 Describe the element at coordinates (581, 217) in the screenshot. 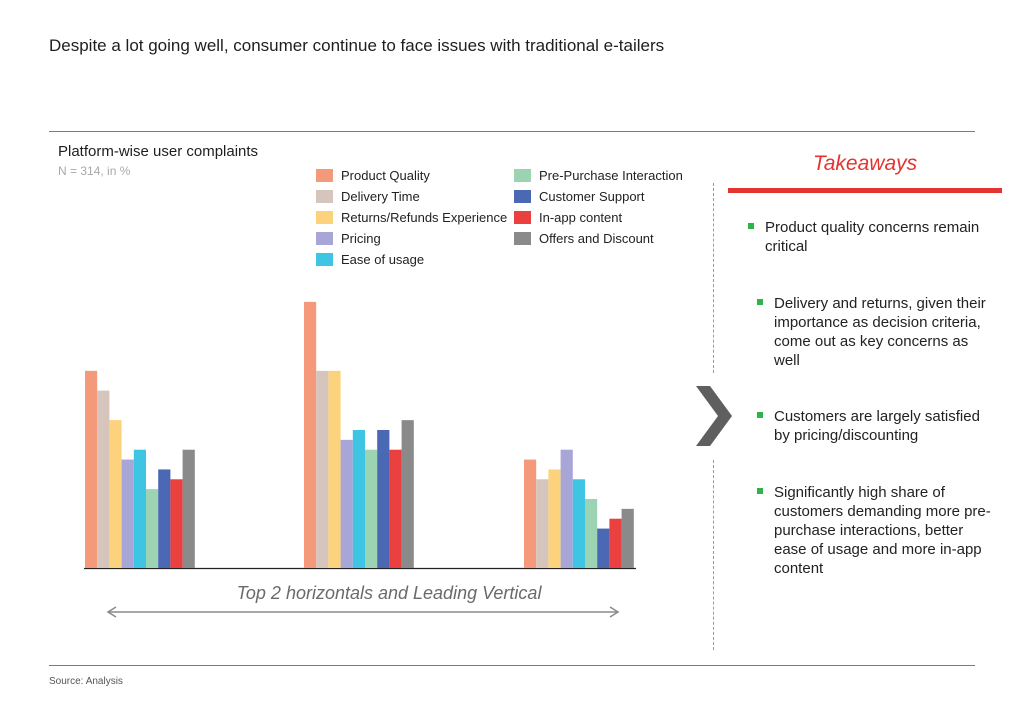

I see `legend-label: In-app content` at that location.